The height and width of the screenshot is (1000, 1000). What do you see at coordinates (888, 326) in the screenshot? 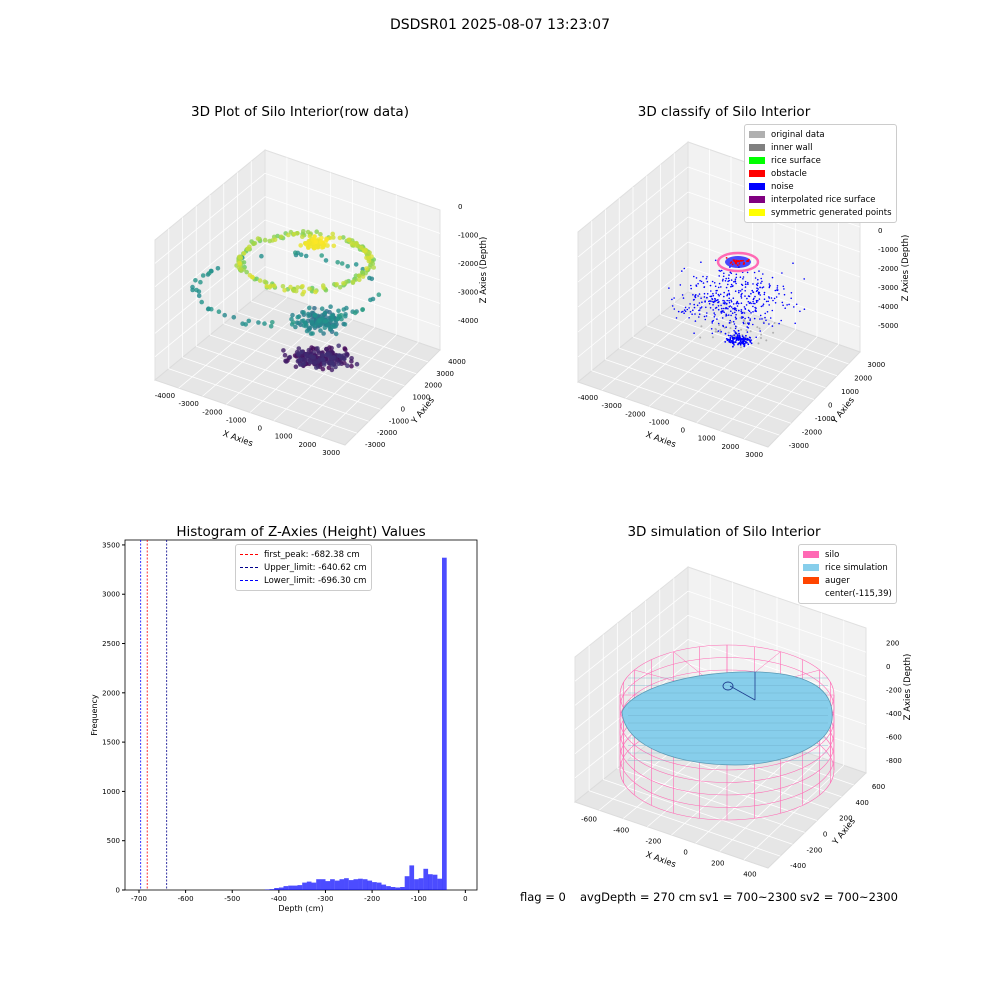
I see `p2-z-tick-label: -5000` at bounding box center [888, 326].